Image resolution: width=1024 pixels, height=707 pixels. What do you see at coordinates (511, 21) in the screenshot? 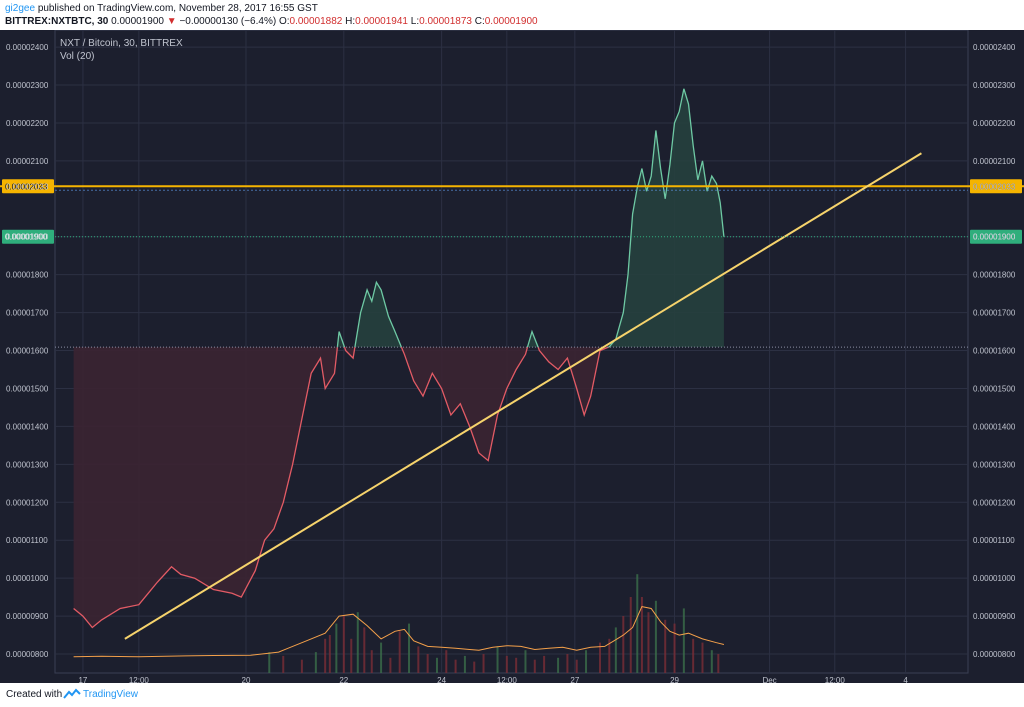
I see `close-value: 0.00001900` at bounding box center [511, 21].